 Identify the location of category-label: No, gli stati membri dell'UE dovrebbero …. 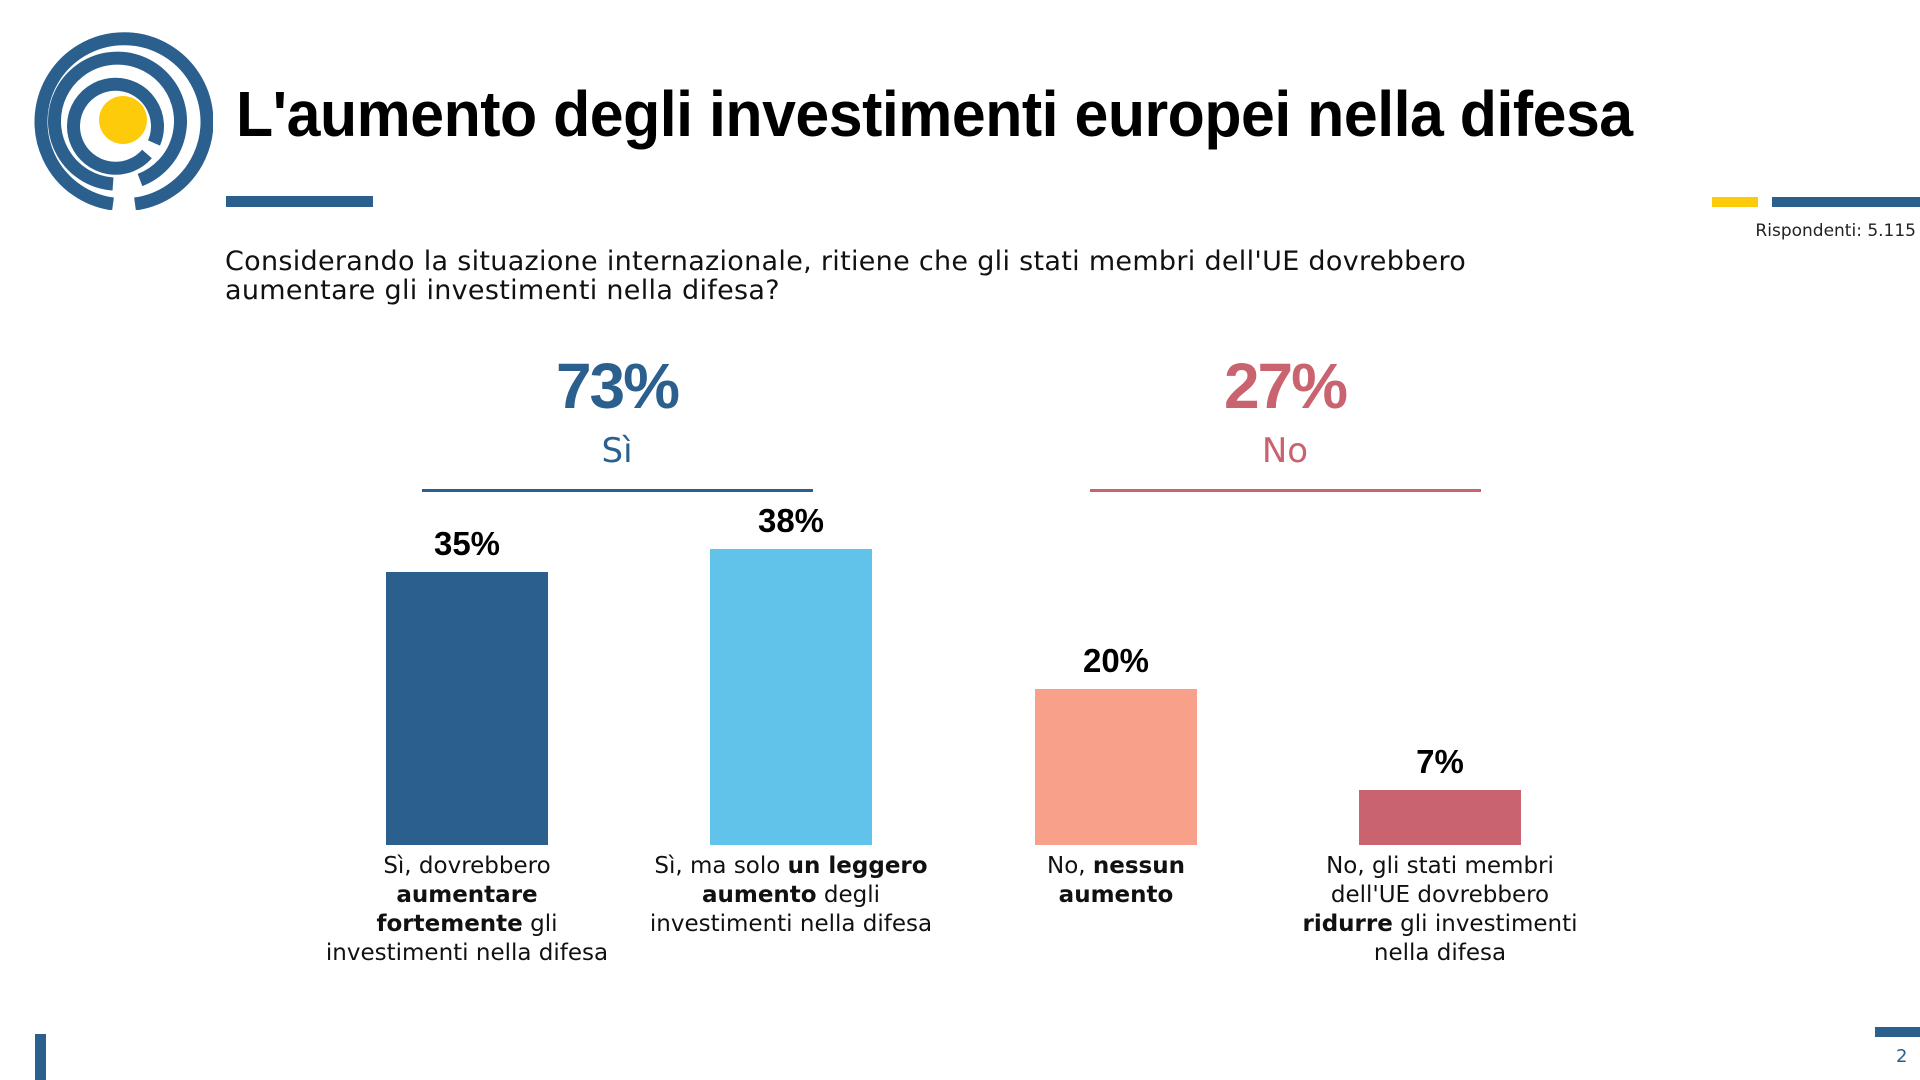
(1440, 910).